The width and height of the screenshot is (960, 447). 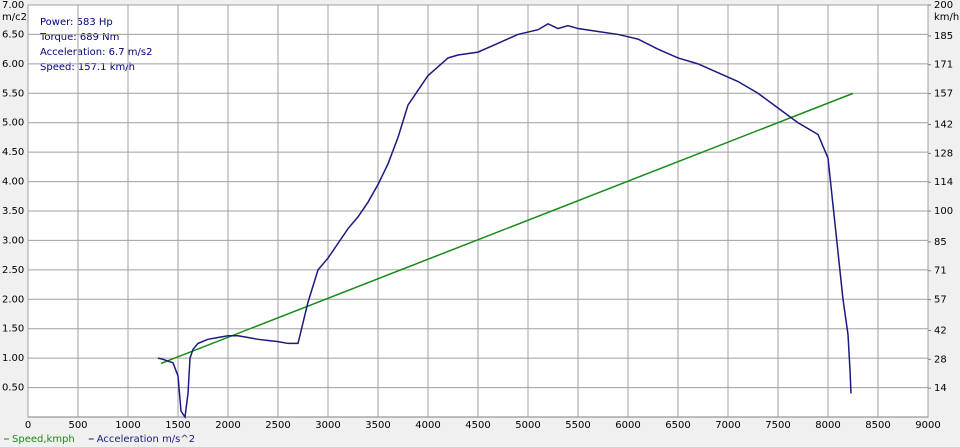 I want to click on y-tick-label: 6.00, so click(x=13, y=64).